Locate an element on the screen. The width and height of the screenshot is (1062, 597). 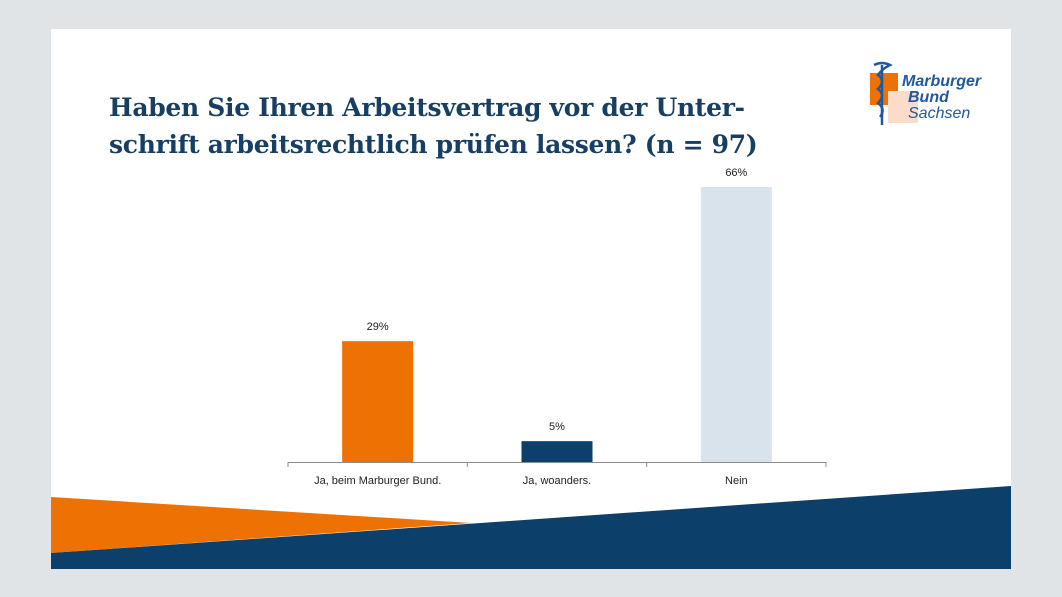
navy-footer-wedge is located at coordinates (531, 527).